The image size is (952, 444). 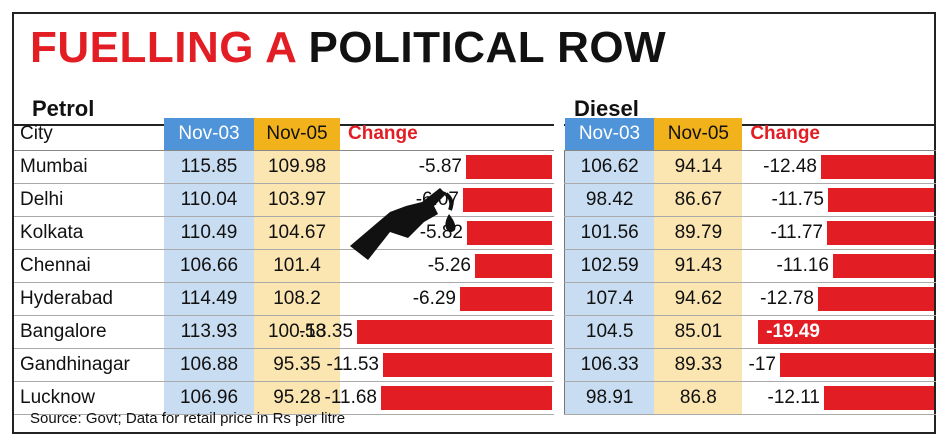 I want to click on nov05-cell: 86.8, so click(x=698, y=398).